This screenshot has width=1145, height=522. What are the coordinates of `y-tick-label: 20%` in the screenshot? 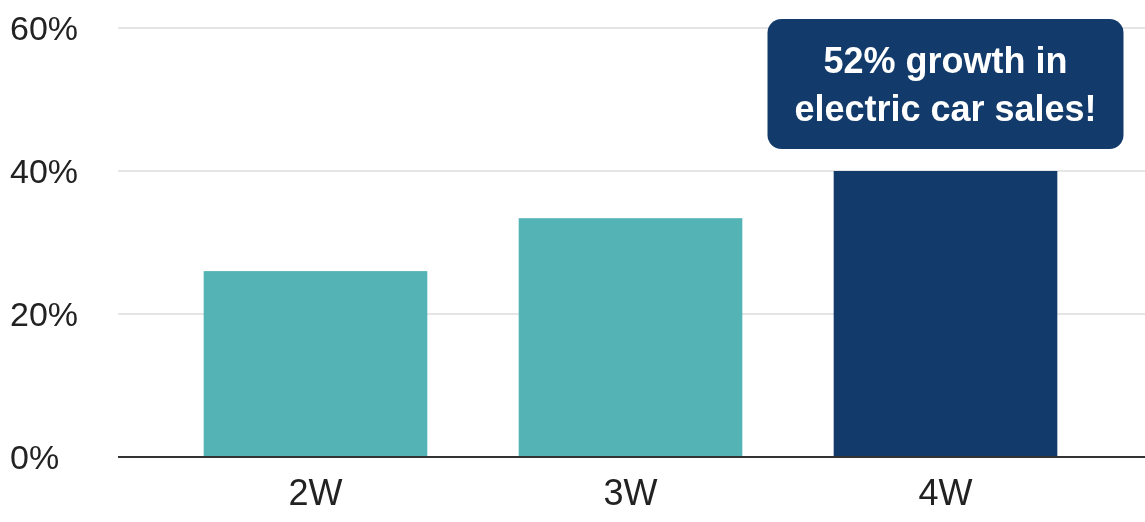 It's located at (44, 313).